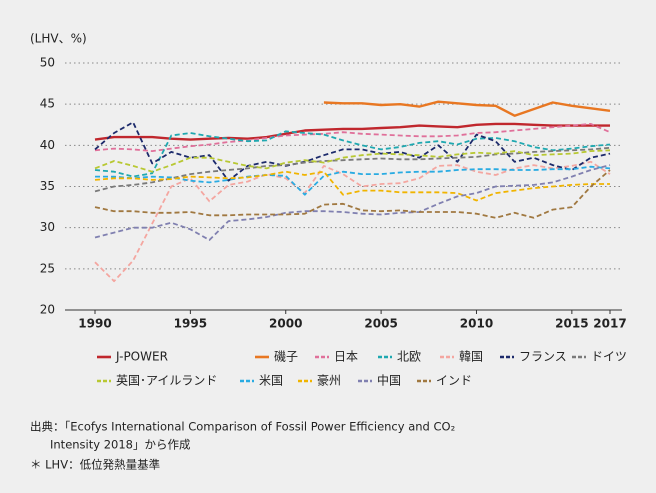 This screenshot has height=493, width=656. Describe the element at coordinates (471, 357) in the screenshot. I see `legend-label: 韓国` at that location.